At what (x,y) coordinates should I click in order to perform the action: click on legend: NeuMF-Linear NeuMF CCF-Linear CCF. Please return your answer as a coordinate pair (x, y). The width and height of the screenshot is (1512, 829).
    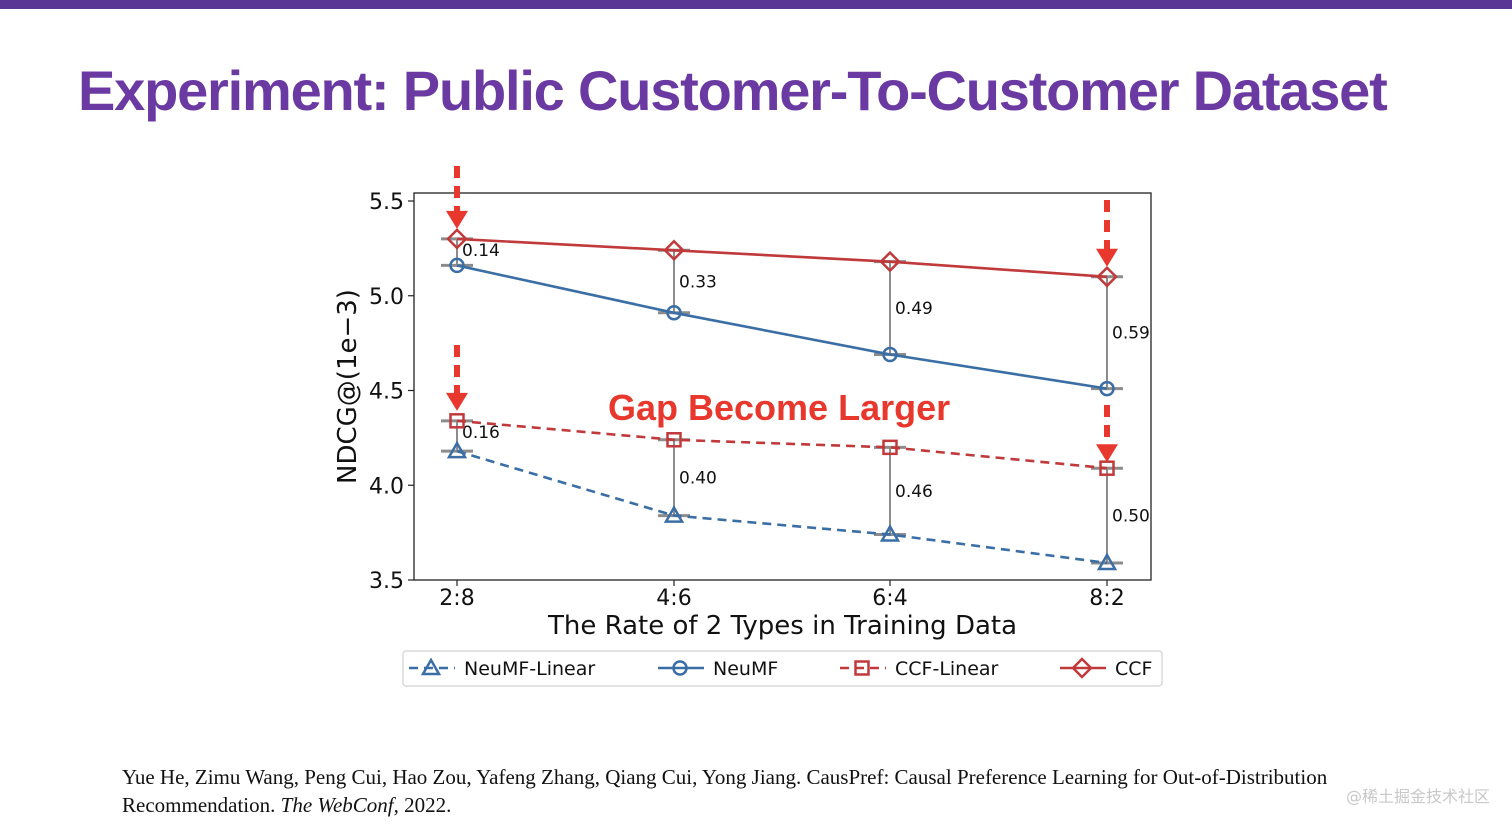
    Looking at the image, I should click on (782, 668).